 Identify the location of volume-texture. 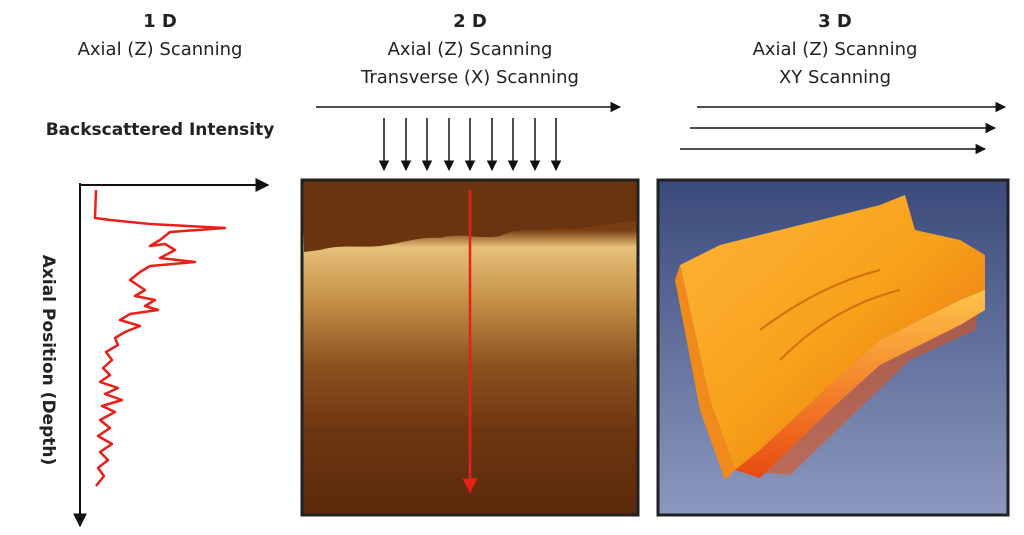
(830, 315).